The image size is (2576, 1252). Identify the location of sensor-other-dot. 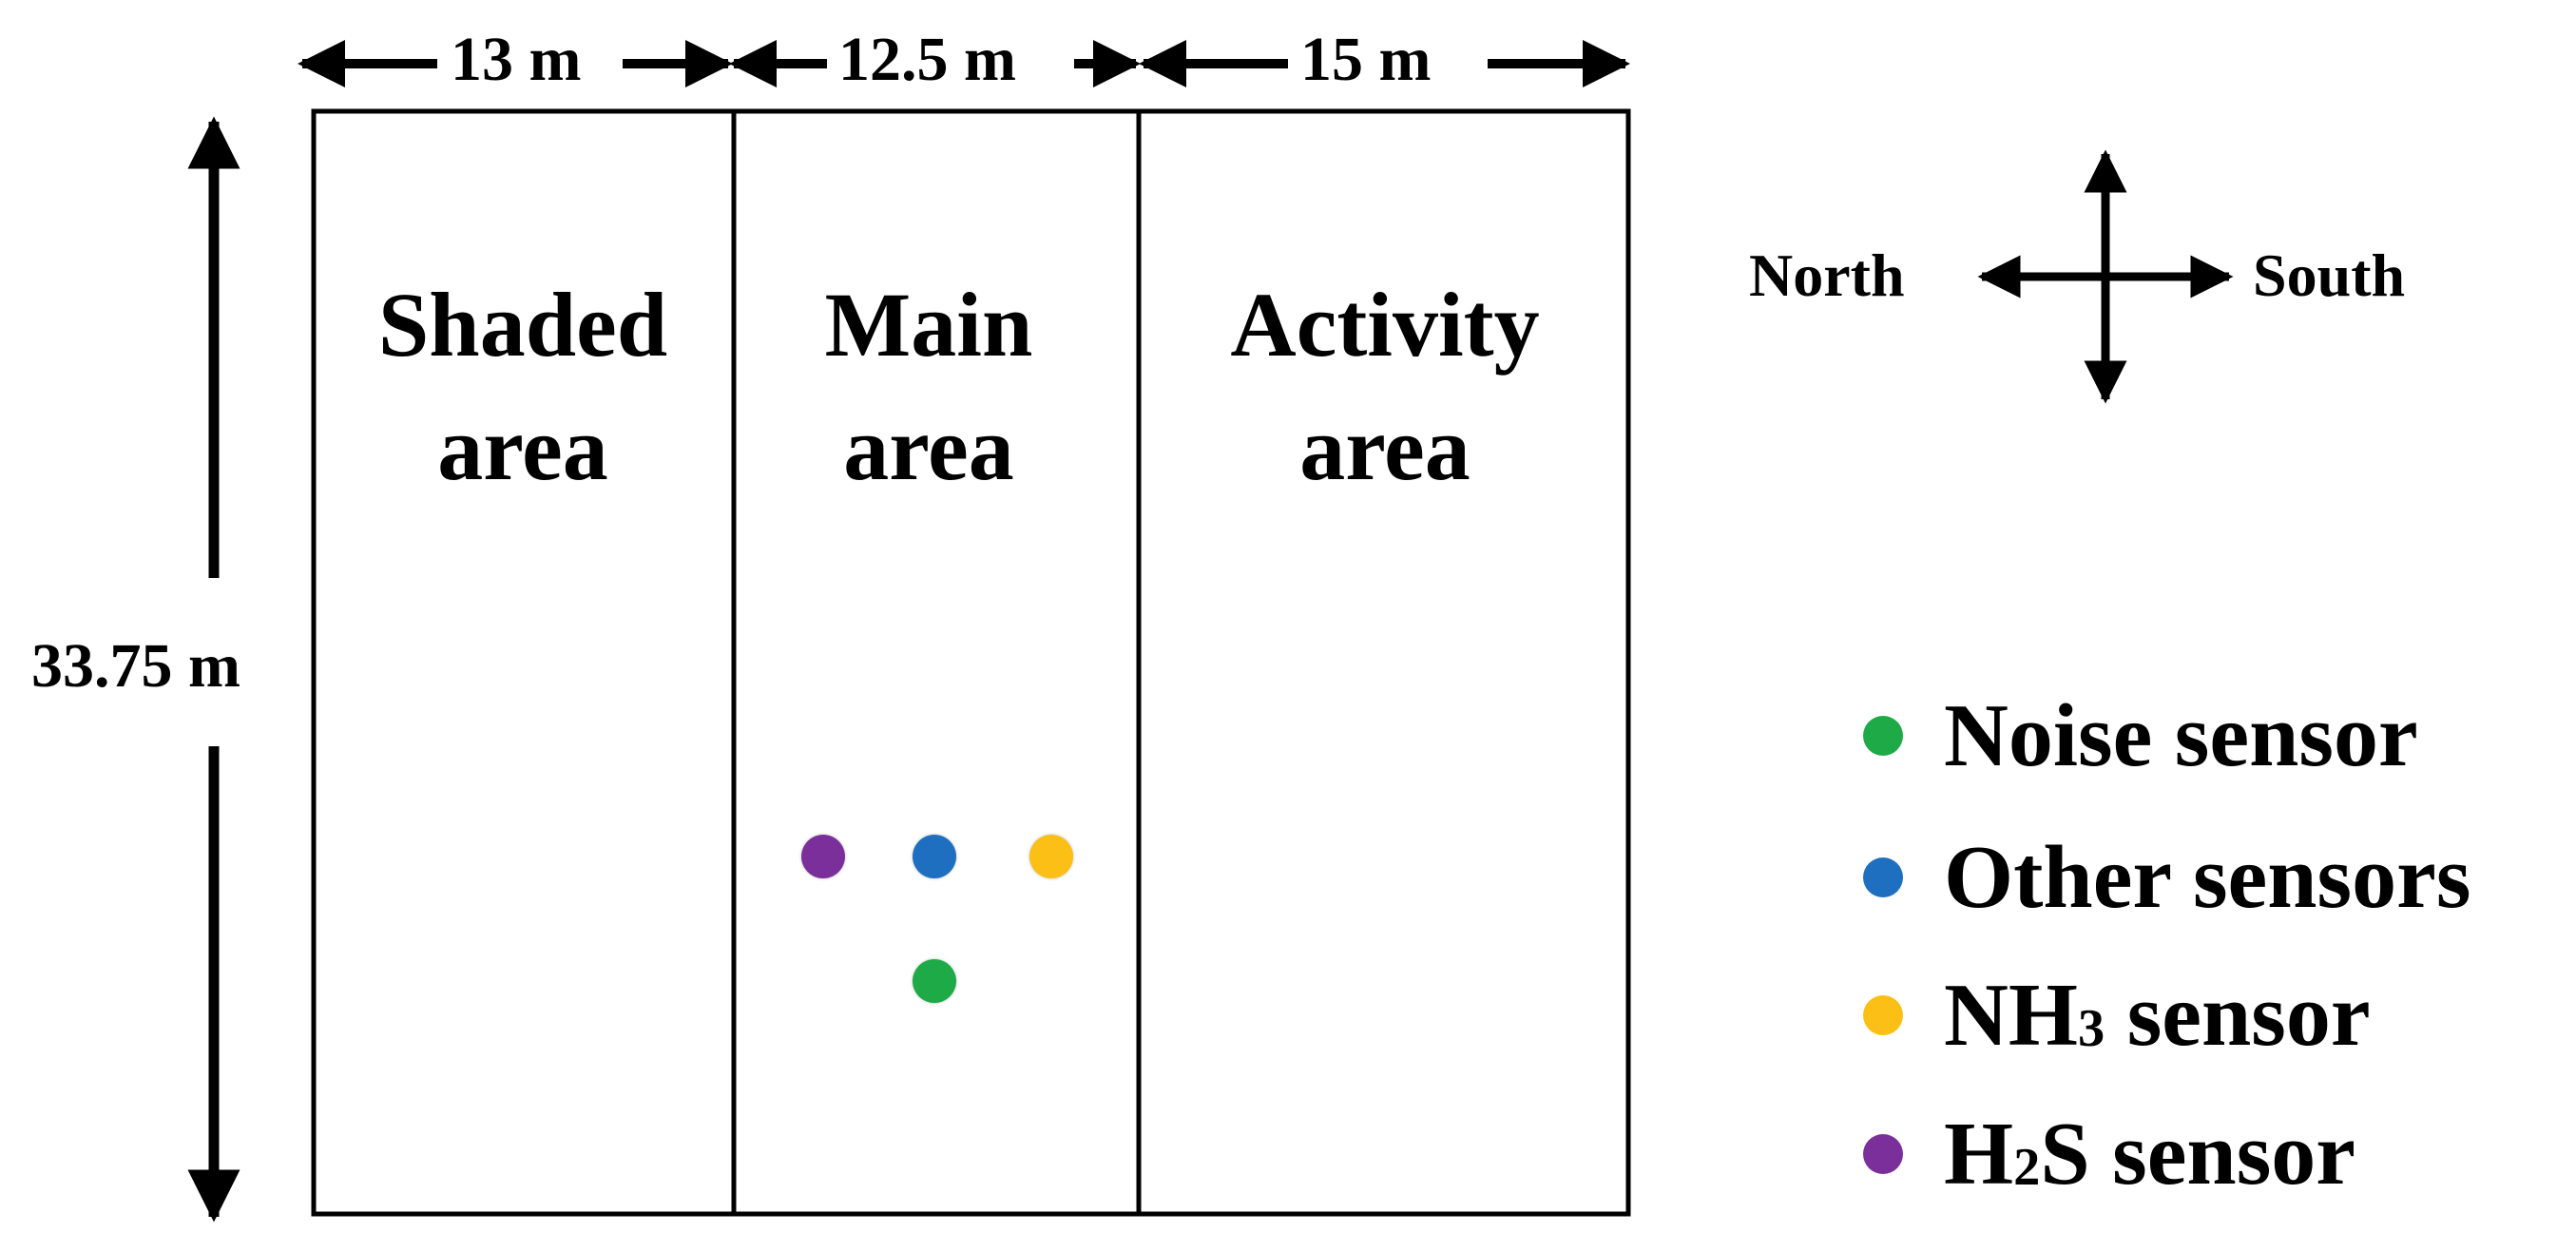
(935, 856).